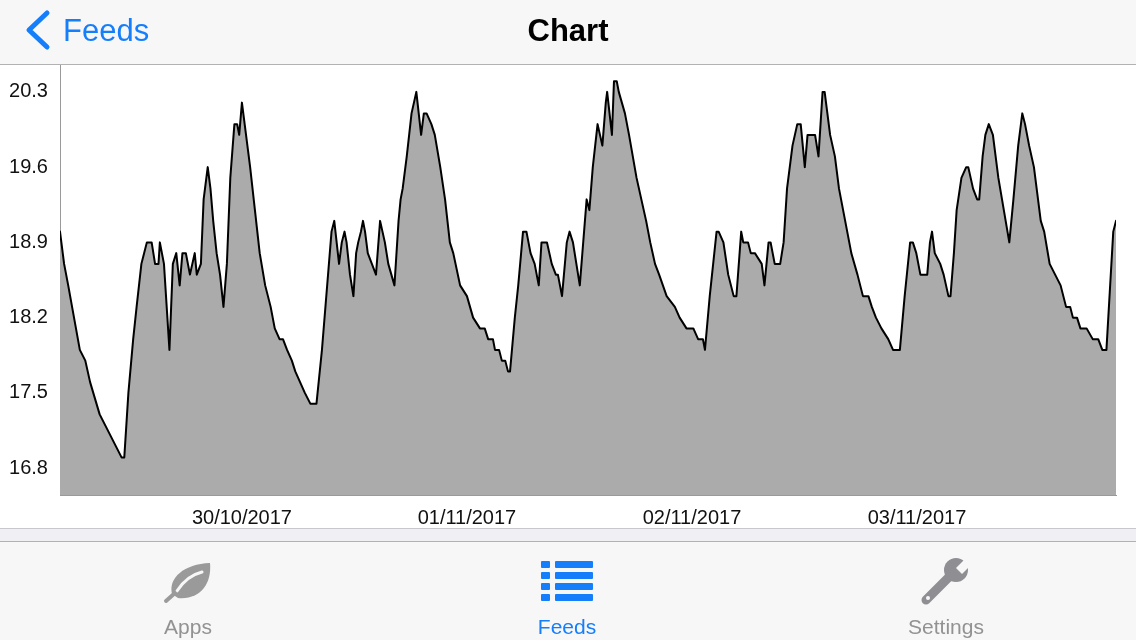 The height and width of the screenshot is (640, 1136). Describe the element at coordinates (467, 516) in the screenshot. I see `x-tick-label: 01/11/2017` at that location.